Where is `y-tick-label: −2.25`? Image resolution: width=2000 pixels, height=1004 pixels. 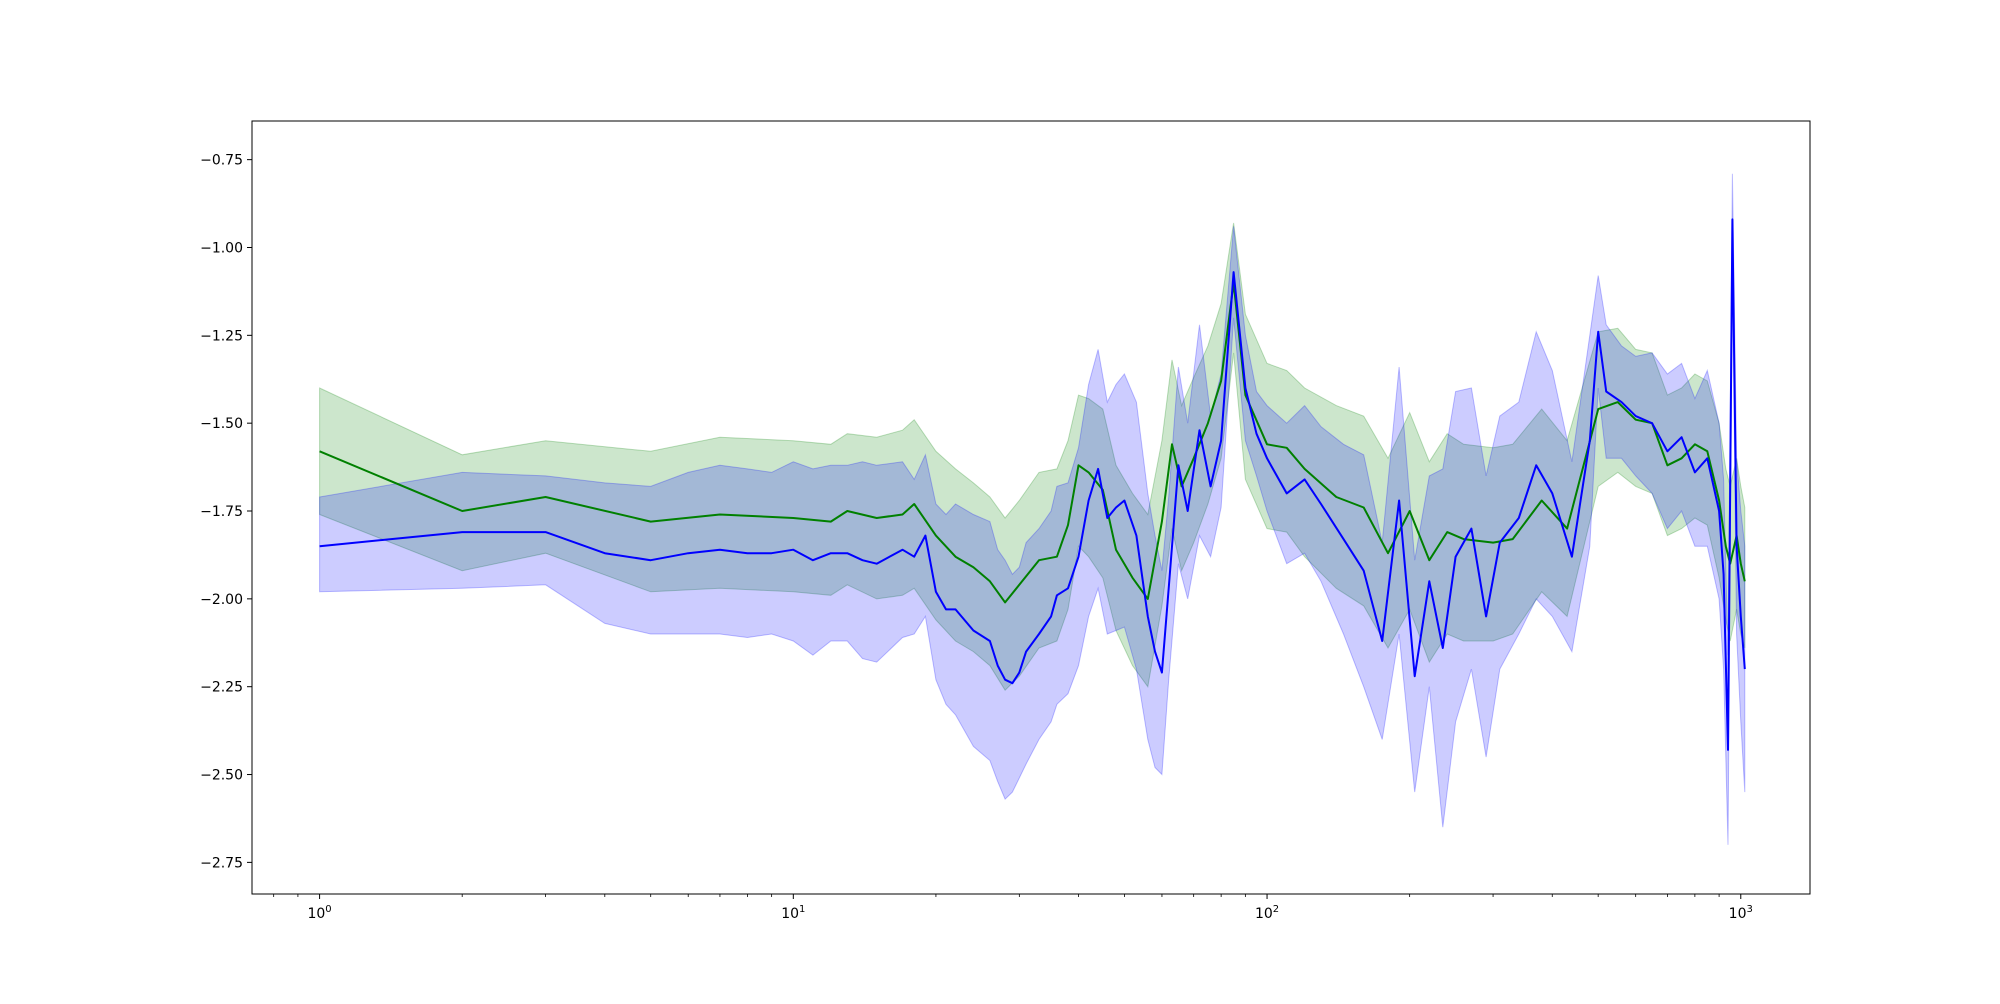 y-tick-label: −2.25 is located at coordinates (221, 688).